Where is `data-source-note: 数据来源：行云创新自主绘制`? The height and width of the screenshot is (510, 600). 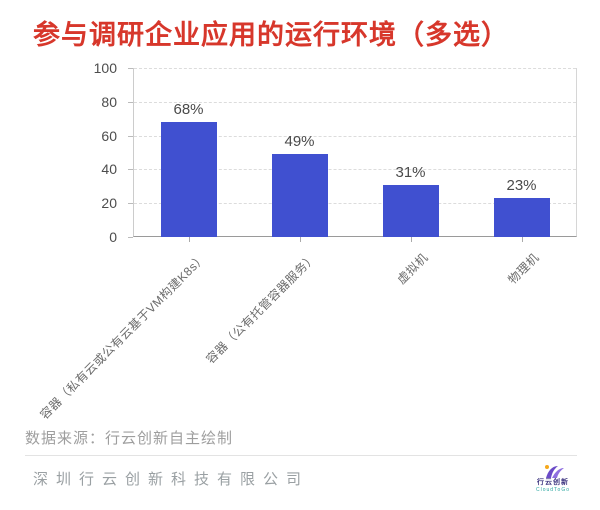
data-source-note: 数据来源：行云创新自主绘制 is located at coordinates (129, 438).